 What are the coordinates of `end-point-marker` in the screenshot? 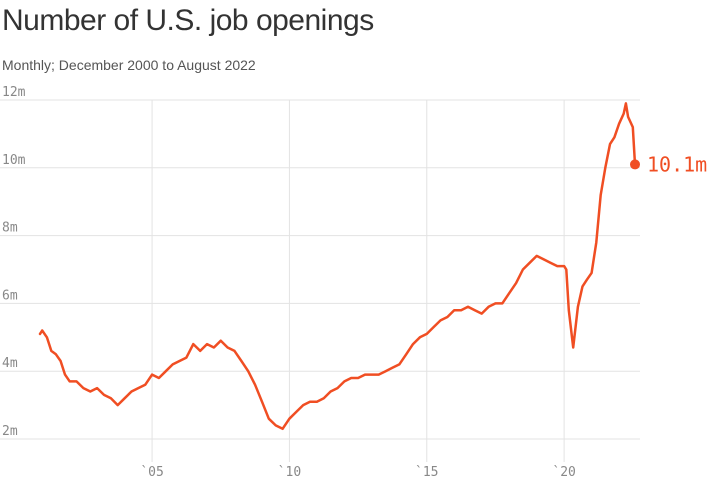 It's located at (635, 164).